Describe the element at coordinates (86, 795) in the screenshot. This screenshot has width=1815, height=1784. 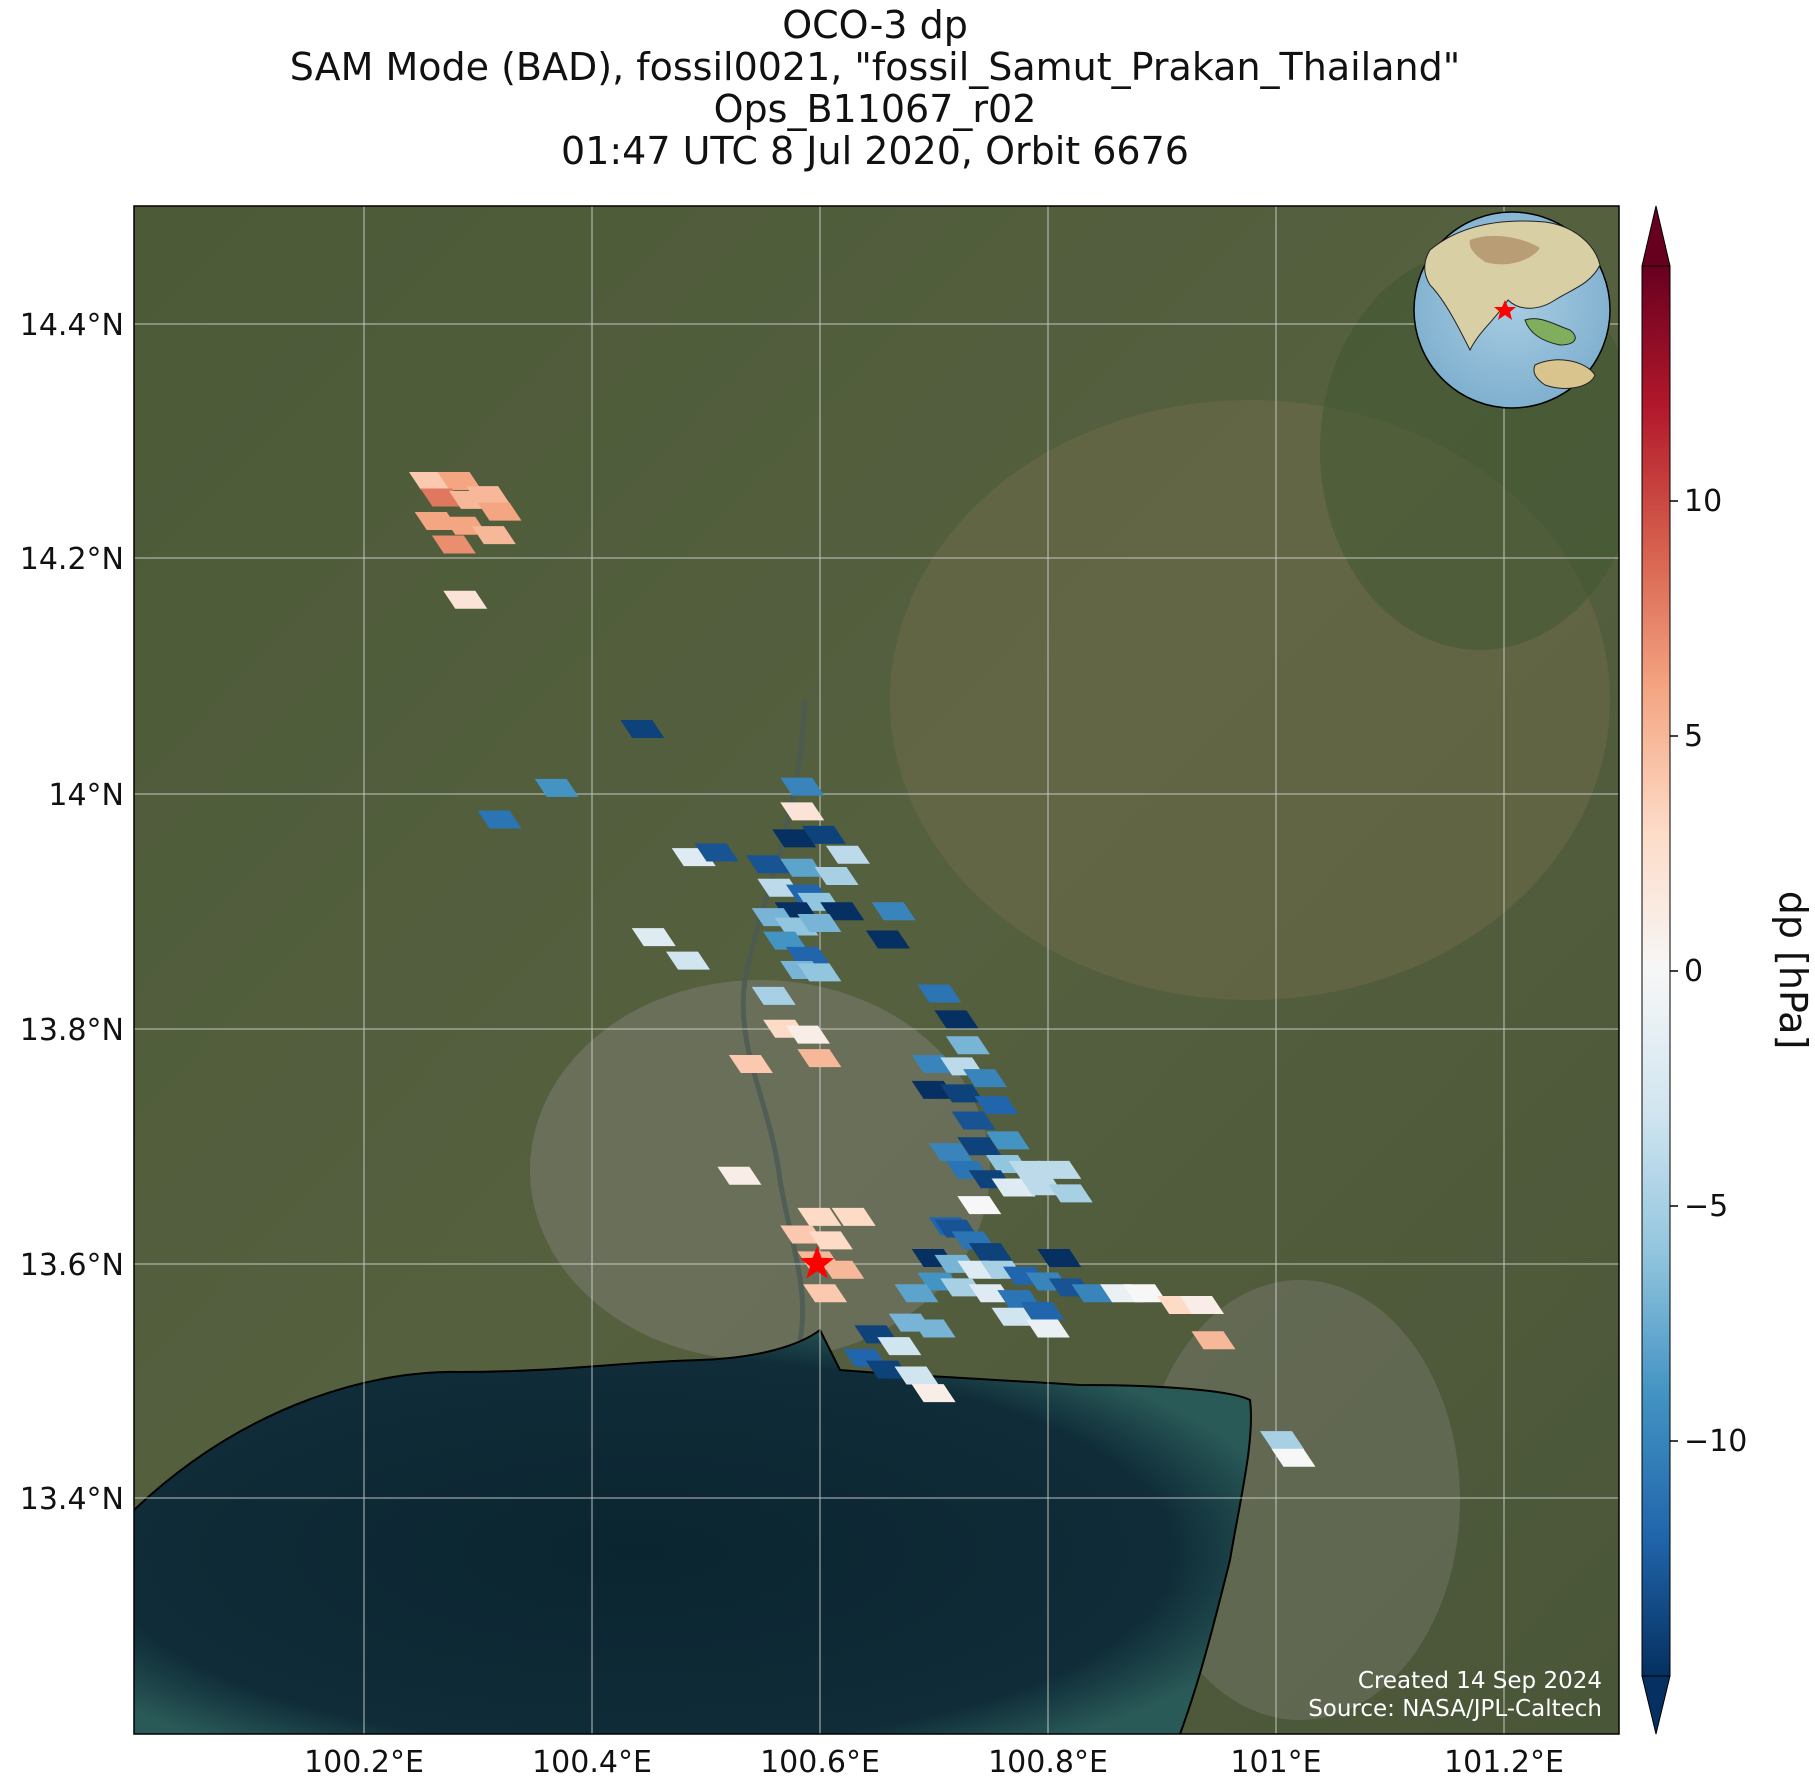
I see `lat-tick-14.0: 14°N` at that location.